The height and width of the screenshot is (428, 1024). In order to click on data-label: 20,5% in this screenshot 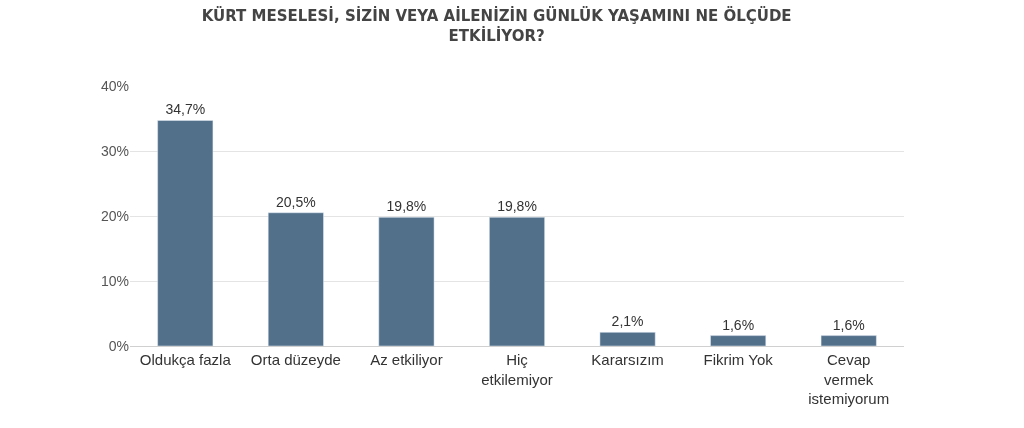, I will do `click(296, 201)`.